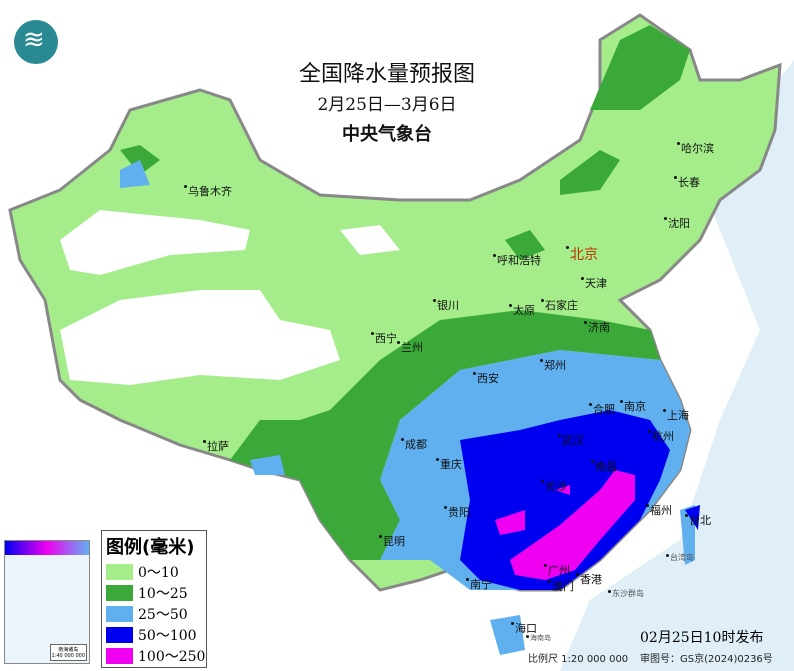 This screenshot has height=671, width=794. What do you see at coordinates (559, 305) in the screenshot?
I see `city-label: 石家庄` at bounding box center [559, 305].